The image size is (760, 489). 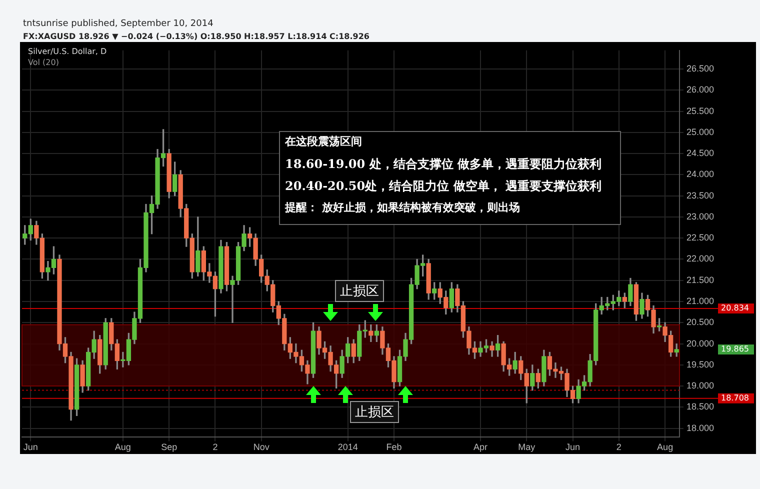 What do you see at coordinates (700, 89) in the screenshot?
I see `y-tick-label: 26.000` at bounding box center [700, 89].